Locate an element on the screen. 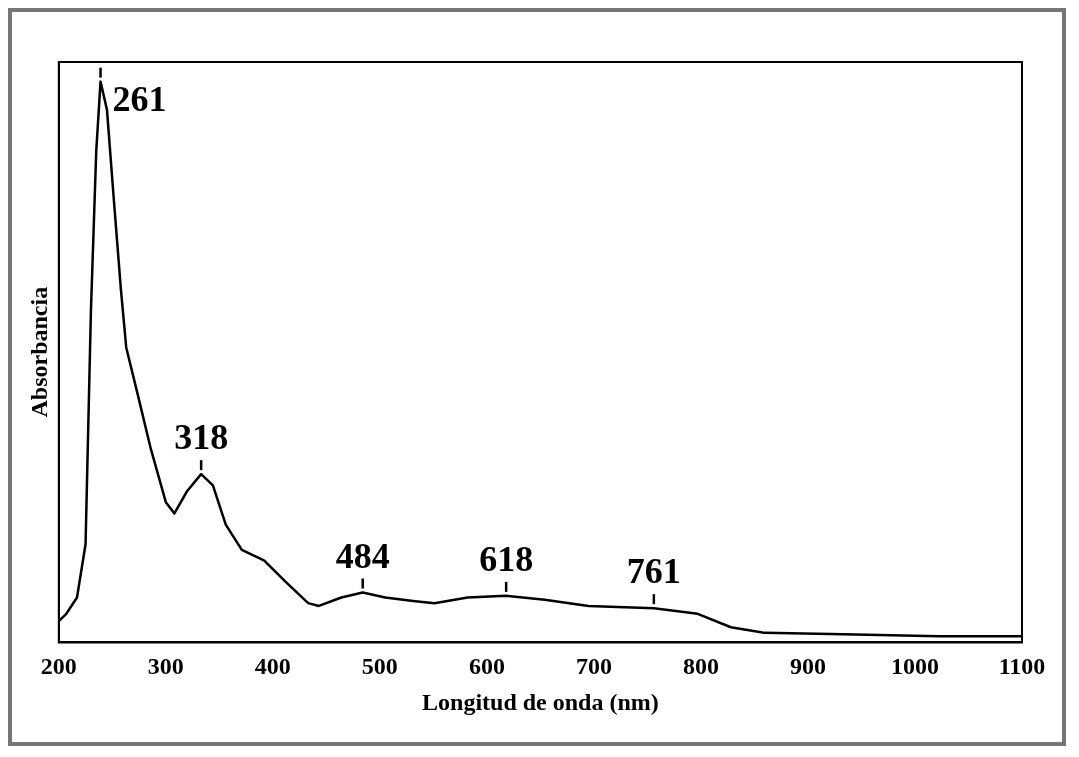  y-axis-title: Absorbancia is located at coordinates (38, 352).